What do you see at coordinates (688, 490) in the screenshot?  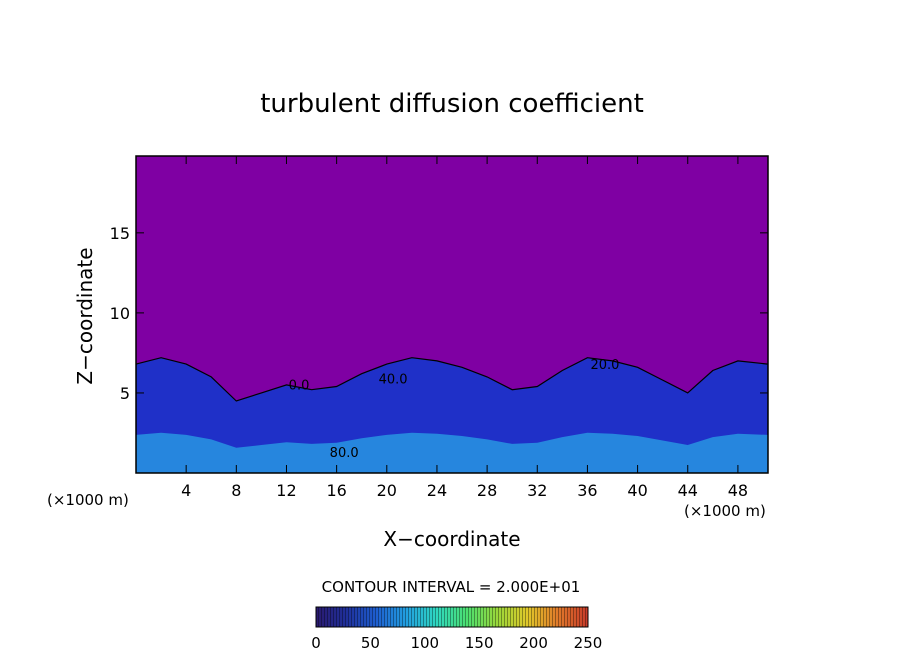 I see `x-tick-label: 44` at bounding box center [688, 490].